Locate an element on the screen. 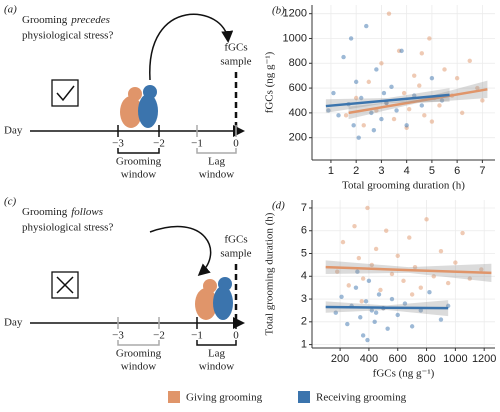 The image size is (500, 412). monkey-receiving-head is located at coordinates (150, 92).